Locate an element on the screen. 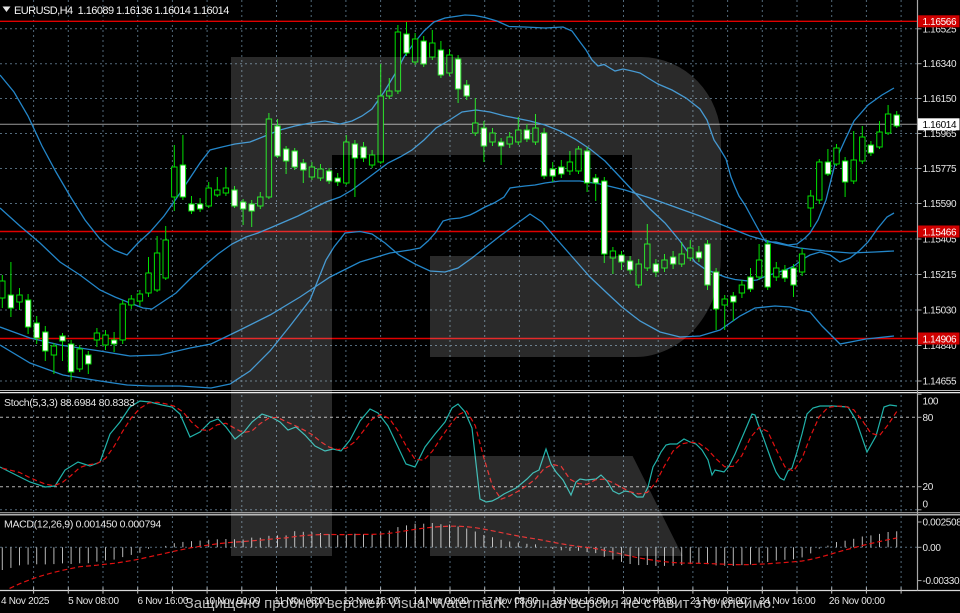 This screenshot has height=613, width=960. svg-text: 1.16525 is located at coordinates (940, 29).